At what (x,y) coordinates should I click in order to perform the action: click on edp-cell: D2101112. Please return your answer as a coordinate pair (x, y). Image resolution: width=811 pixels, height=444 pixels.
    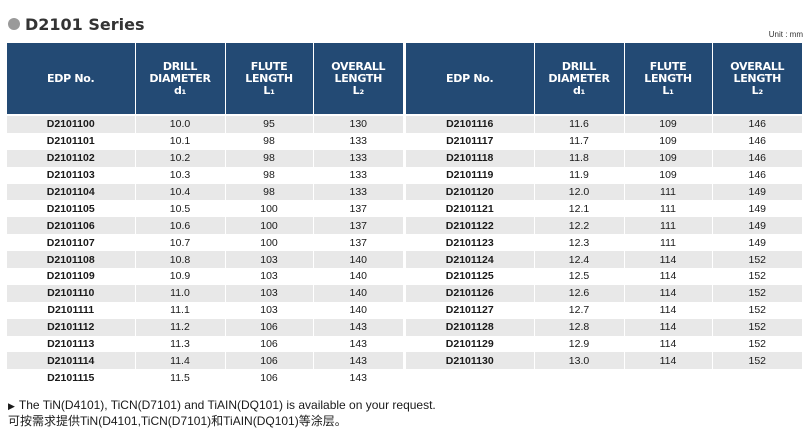
    Looking at the image, I should click on (71, 327).